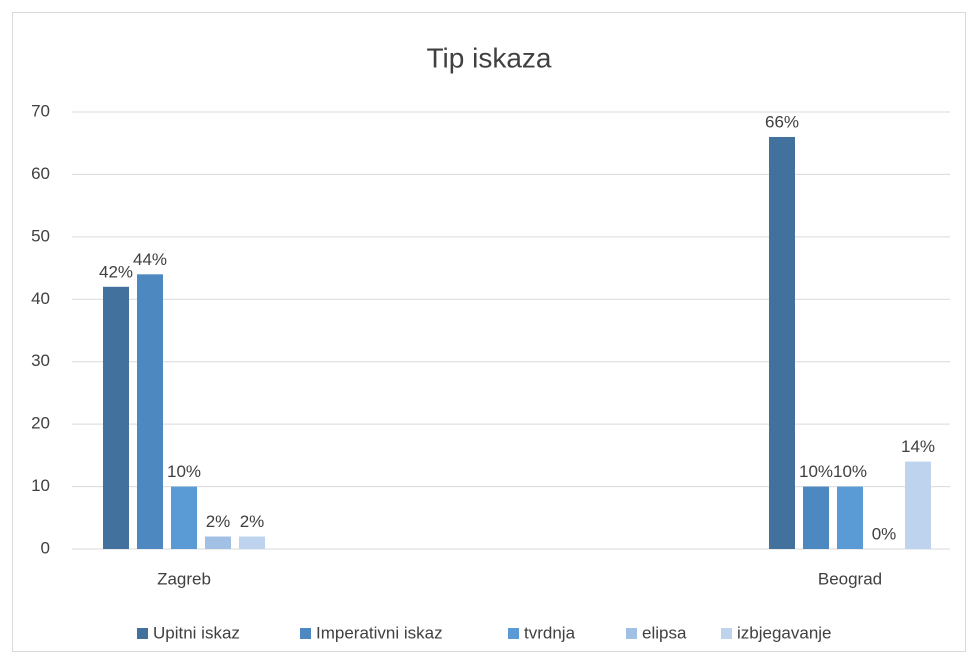 Image resolution: width=978 pixels, height=664 pixels. Describe the element at coordinates (664, 632) in the screenshot. I see `legend-label: elipsa` at that location.